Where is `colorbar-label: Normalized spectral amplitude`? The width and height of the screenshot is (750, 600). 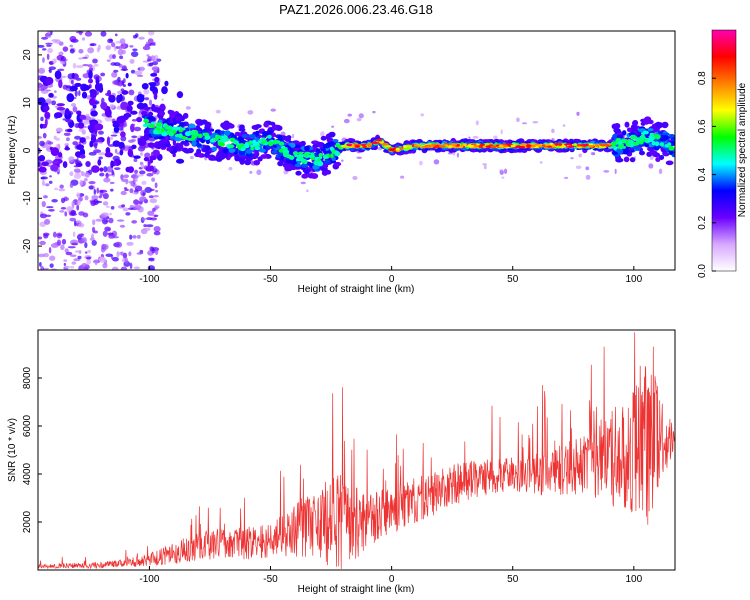
colorbar-label: Normalized spectral amplitude is located at coordinates (742, 149).